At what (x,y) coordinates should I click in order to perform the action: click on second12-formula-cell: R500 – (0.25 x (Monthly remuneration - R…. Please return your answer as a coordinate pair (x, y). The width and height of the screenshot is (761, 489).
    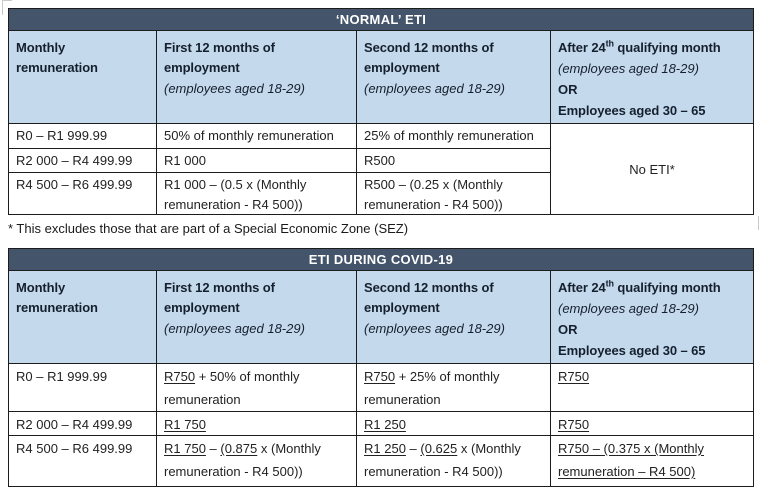
    Looking at the image, I should click on (454, 193).